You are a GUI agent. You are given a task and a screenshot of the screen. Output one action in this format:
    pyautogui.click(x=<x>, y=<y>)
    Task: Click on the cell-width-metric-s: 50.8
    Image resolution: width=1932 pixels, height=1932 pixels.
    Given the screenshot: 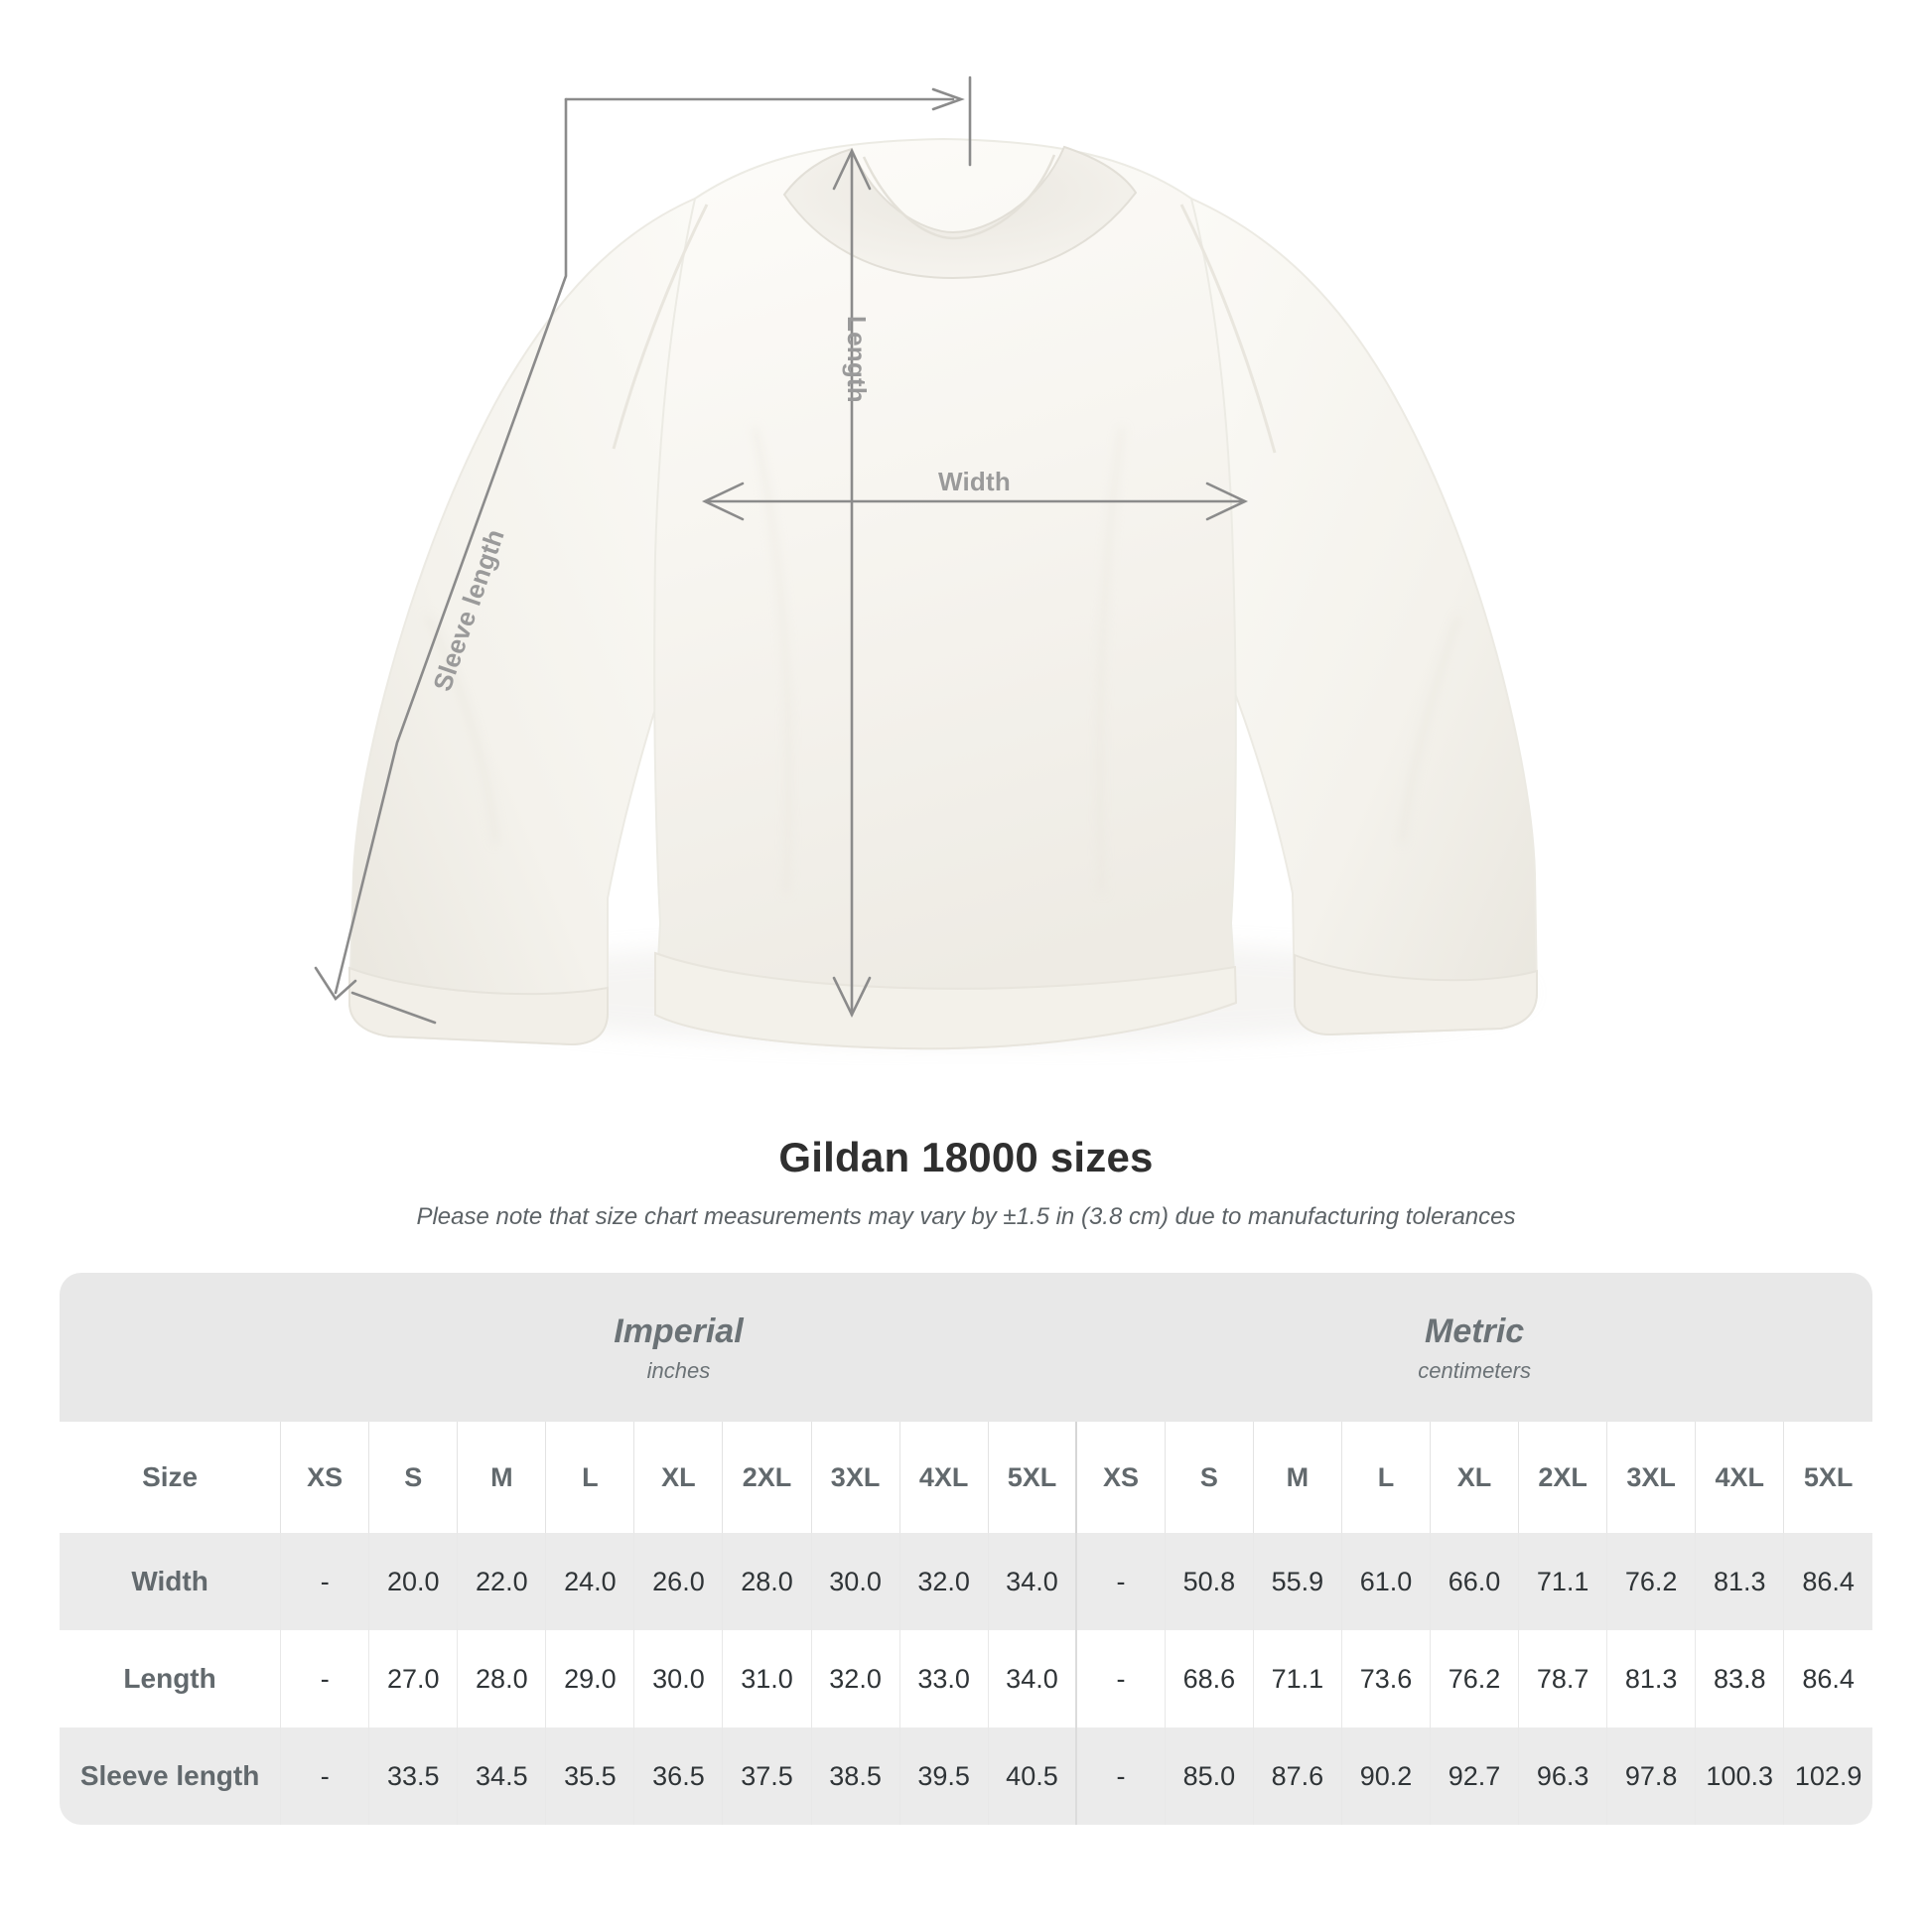 What is the action you would take?
    pyautogui.click(x=1209, y=1581)
    